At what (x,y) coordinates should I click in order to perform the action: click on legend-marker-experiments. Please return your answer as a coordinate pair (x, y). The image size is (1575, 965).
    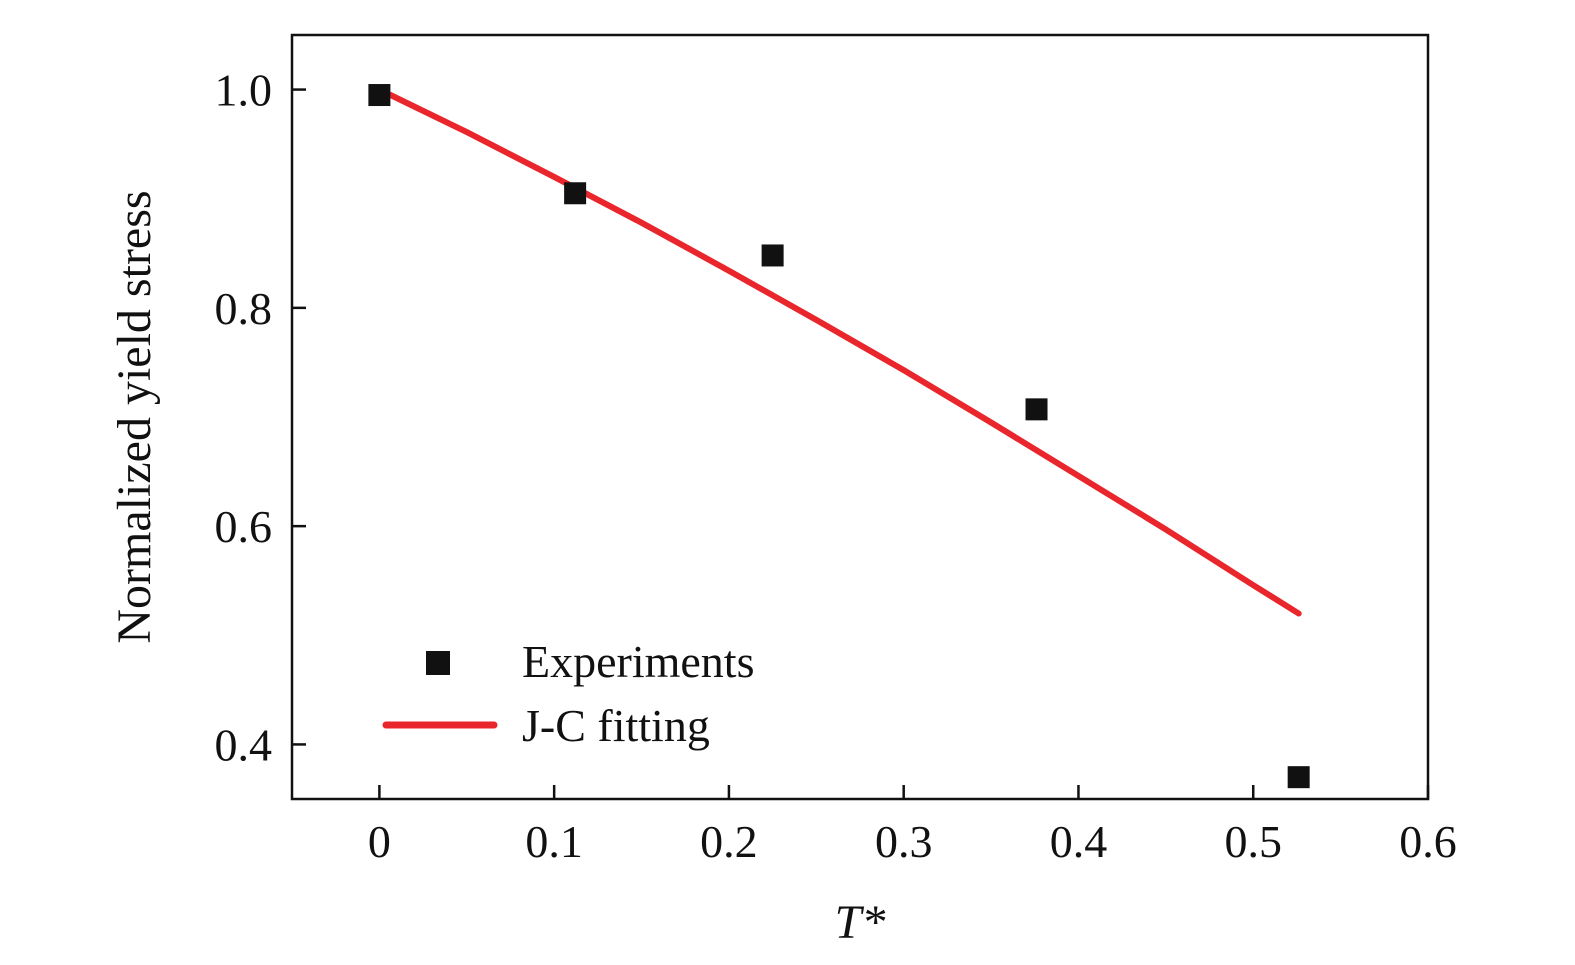
    Looking at the image, I should click on (438, 663).